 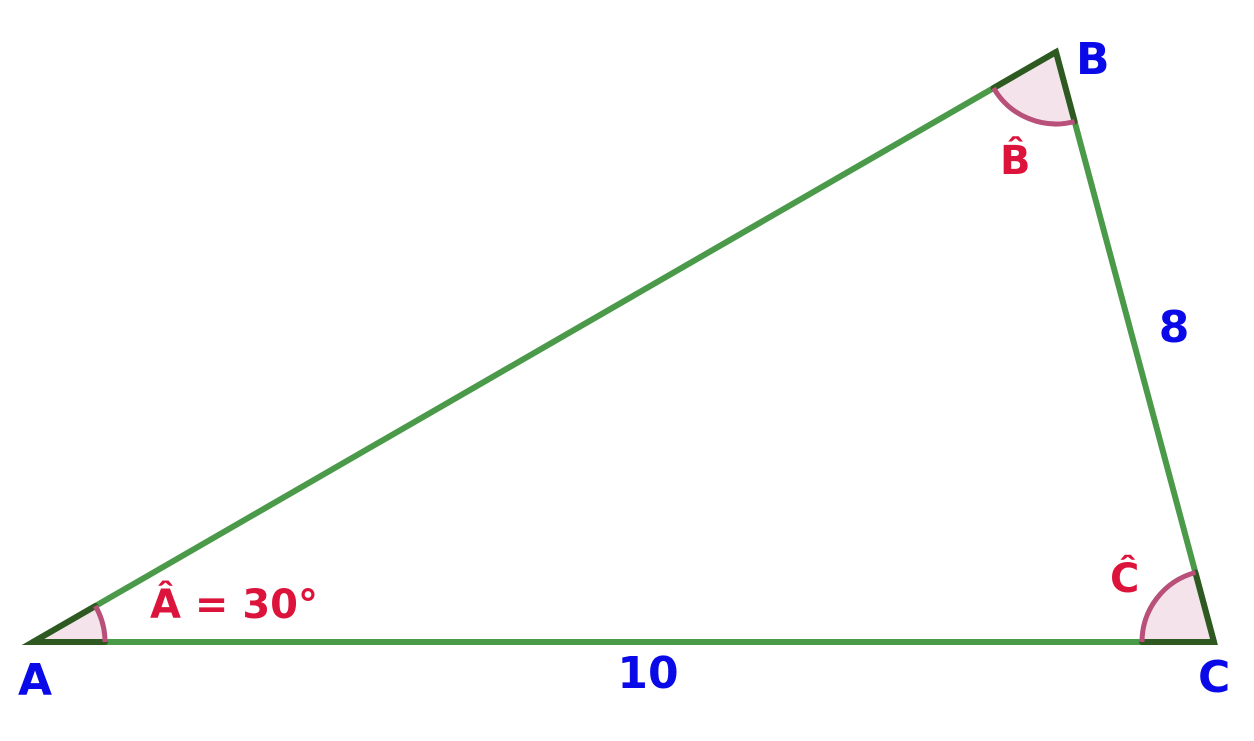 I want to click on angle-c-fill, so click(x=1178, y=607).